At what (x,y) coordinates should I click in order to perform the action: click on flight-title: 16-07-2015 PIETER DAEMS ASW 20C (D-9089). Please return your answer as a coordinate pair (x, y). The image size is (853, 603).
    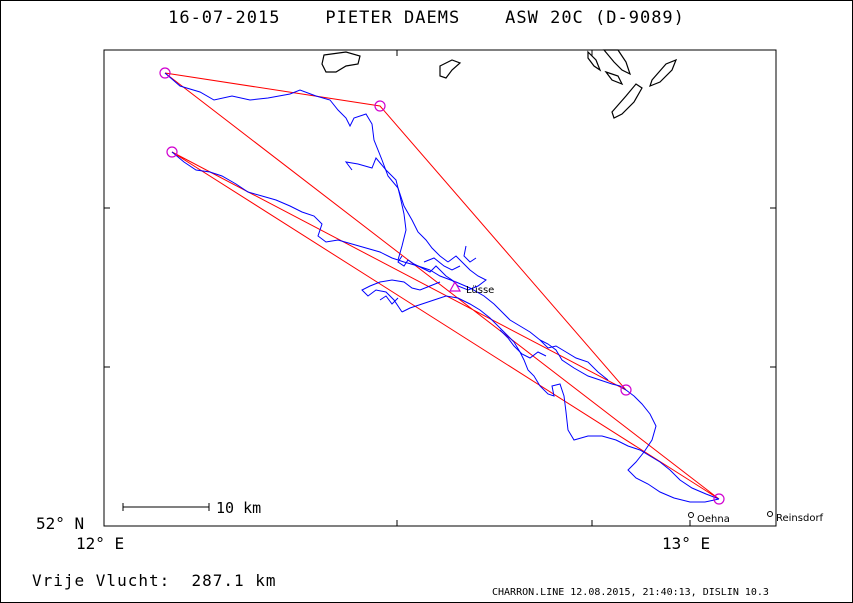
    Looking at the image, I should click on (426, 18).